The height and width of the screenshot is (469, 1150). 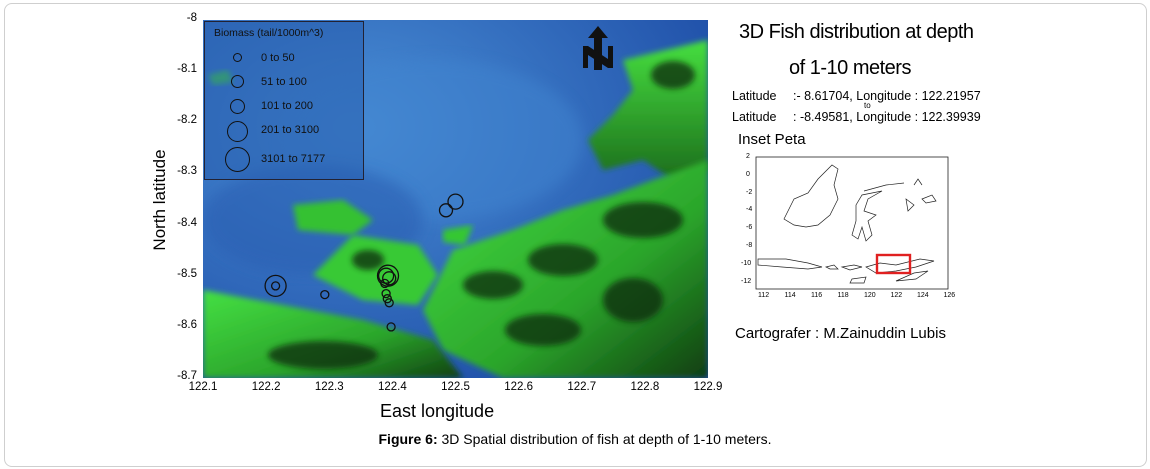 I want to click on x-tick-label: 122.9, so click(x=708, y=387).